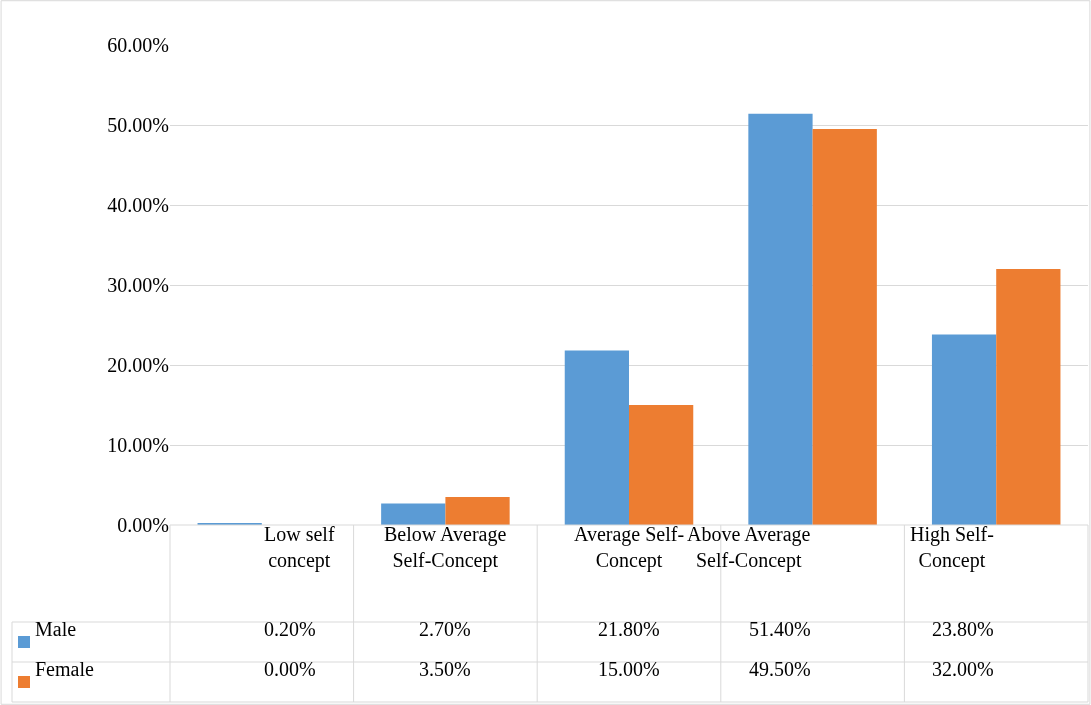 The width and height of the screenshot is (1091, 705). Describe the element at coordinates (138, 365) in the screenshot. I see `y-tick-label: 20.00%` at that location.